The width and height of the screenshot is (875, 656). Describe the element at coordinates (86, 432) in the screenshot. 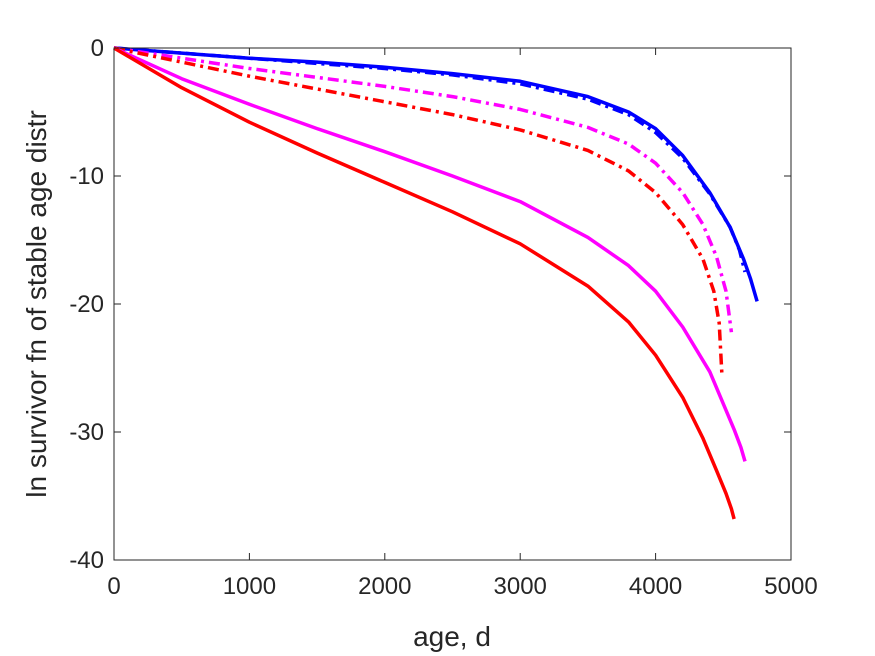

I see `y-tick-label: -30` at that location.